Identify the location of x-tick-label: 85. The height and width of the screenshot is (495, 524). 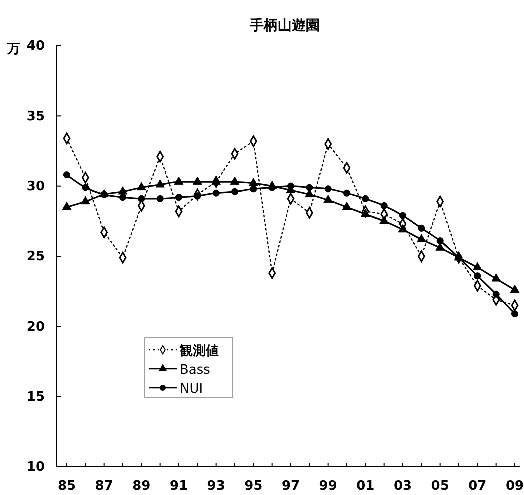
(67, 486).